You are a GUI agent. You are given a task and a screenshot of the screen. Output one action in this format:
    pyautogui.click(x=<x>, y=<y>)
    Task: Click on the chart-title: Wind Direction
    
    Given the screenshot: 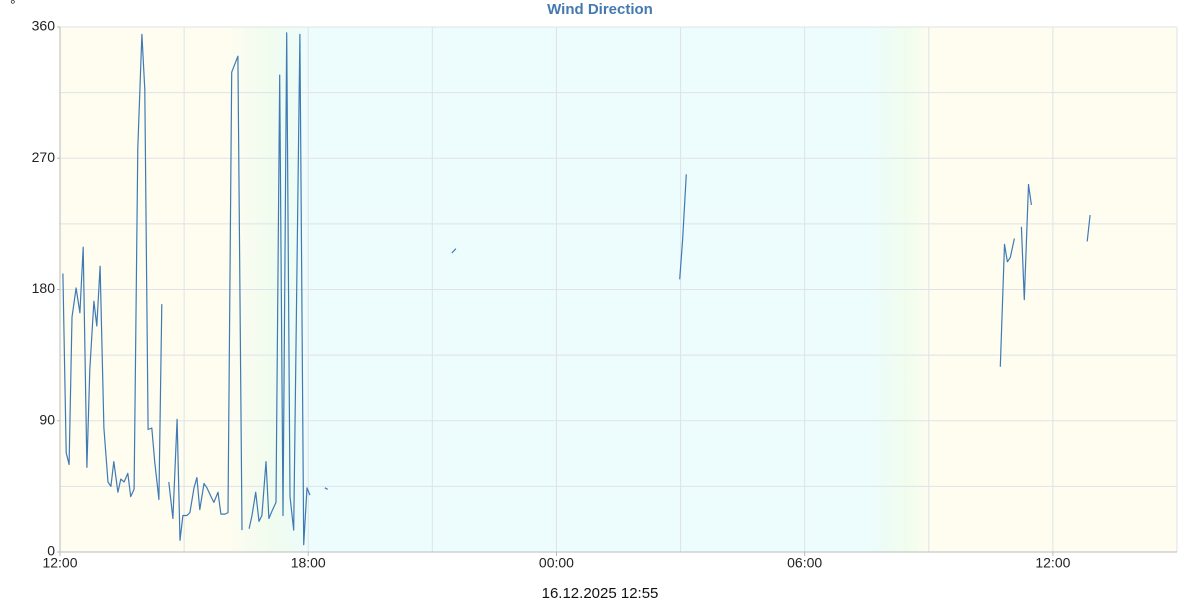 What is the action you would take?
    pyautogui.click(x=600, y=9)
    